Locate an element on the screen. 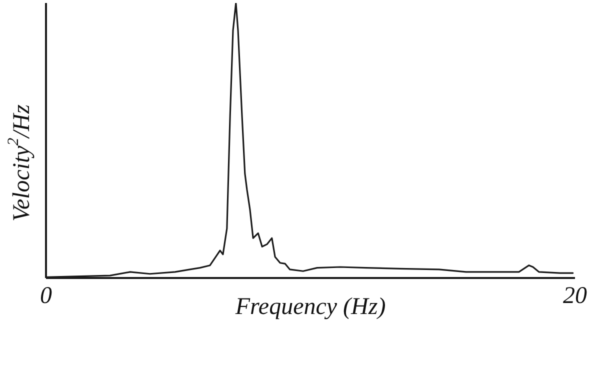  x-tick-label: 20 is located at coordinates (575, 296).